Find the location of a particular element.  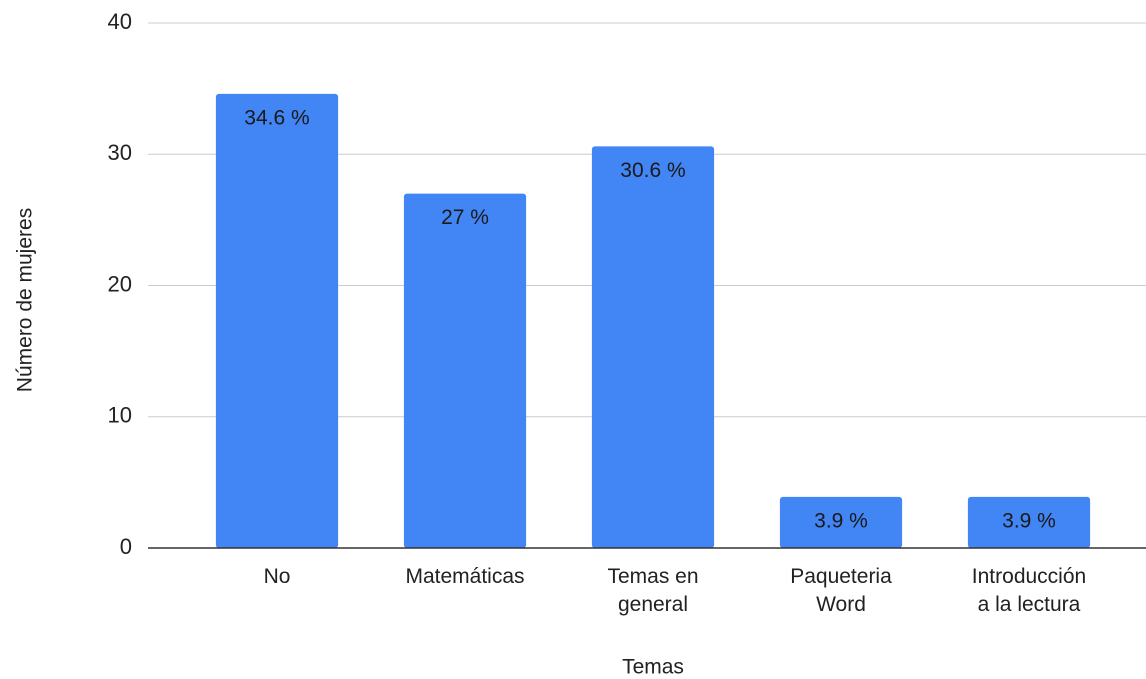

data-label: 34.6 % is located at coordinates (276, 117).